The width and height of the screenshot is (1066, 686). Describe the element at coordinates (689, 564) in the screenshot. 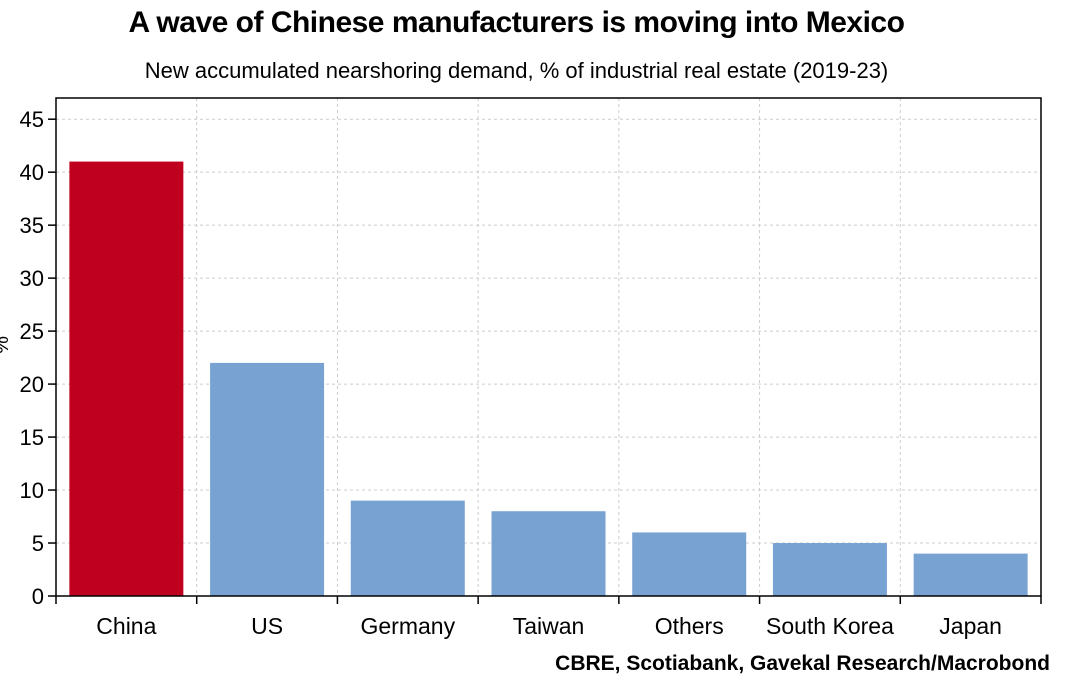

I see `bar-others` at that location.